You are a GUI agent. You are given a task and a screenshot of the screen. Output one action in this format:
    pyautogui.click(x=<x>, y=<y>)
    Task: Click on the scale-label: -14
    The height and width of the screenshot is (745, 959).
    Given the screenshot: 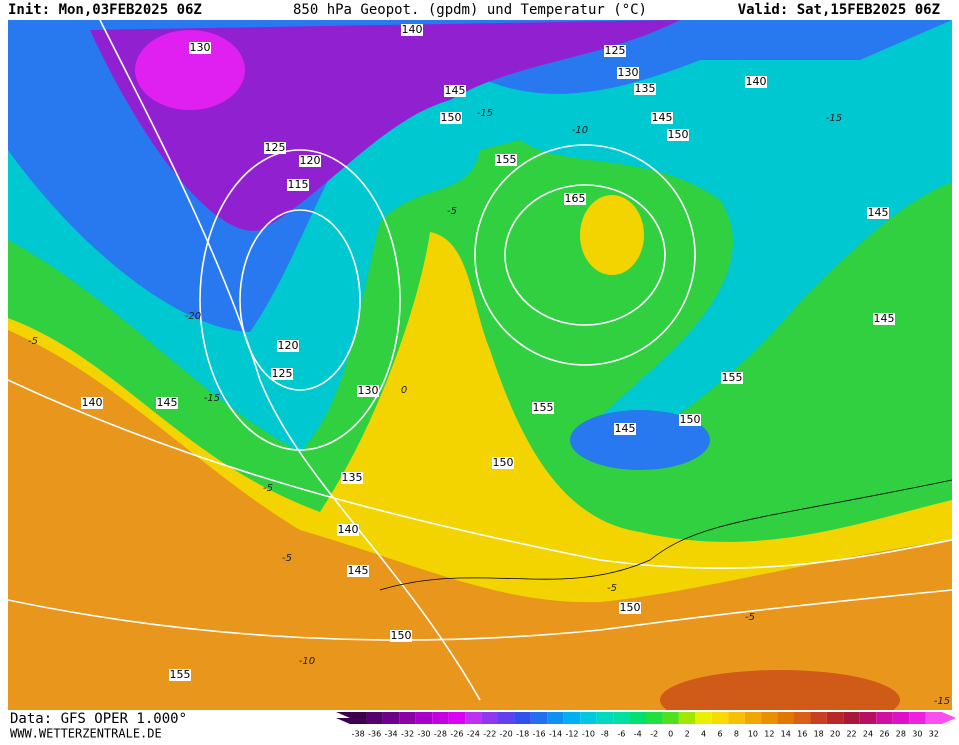 What is the action you would take?
    pyautogui.click(x=555, y=734)
    